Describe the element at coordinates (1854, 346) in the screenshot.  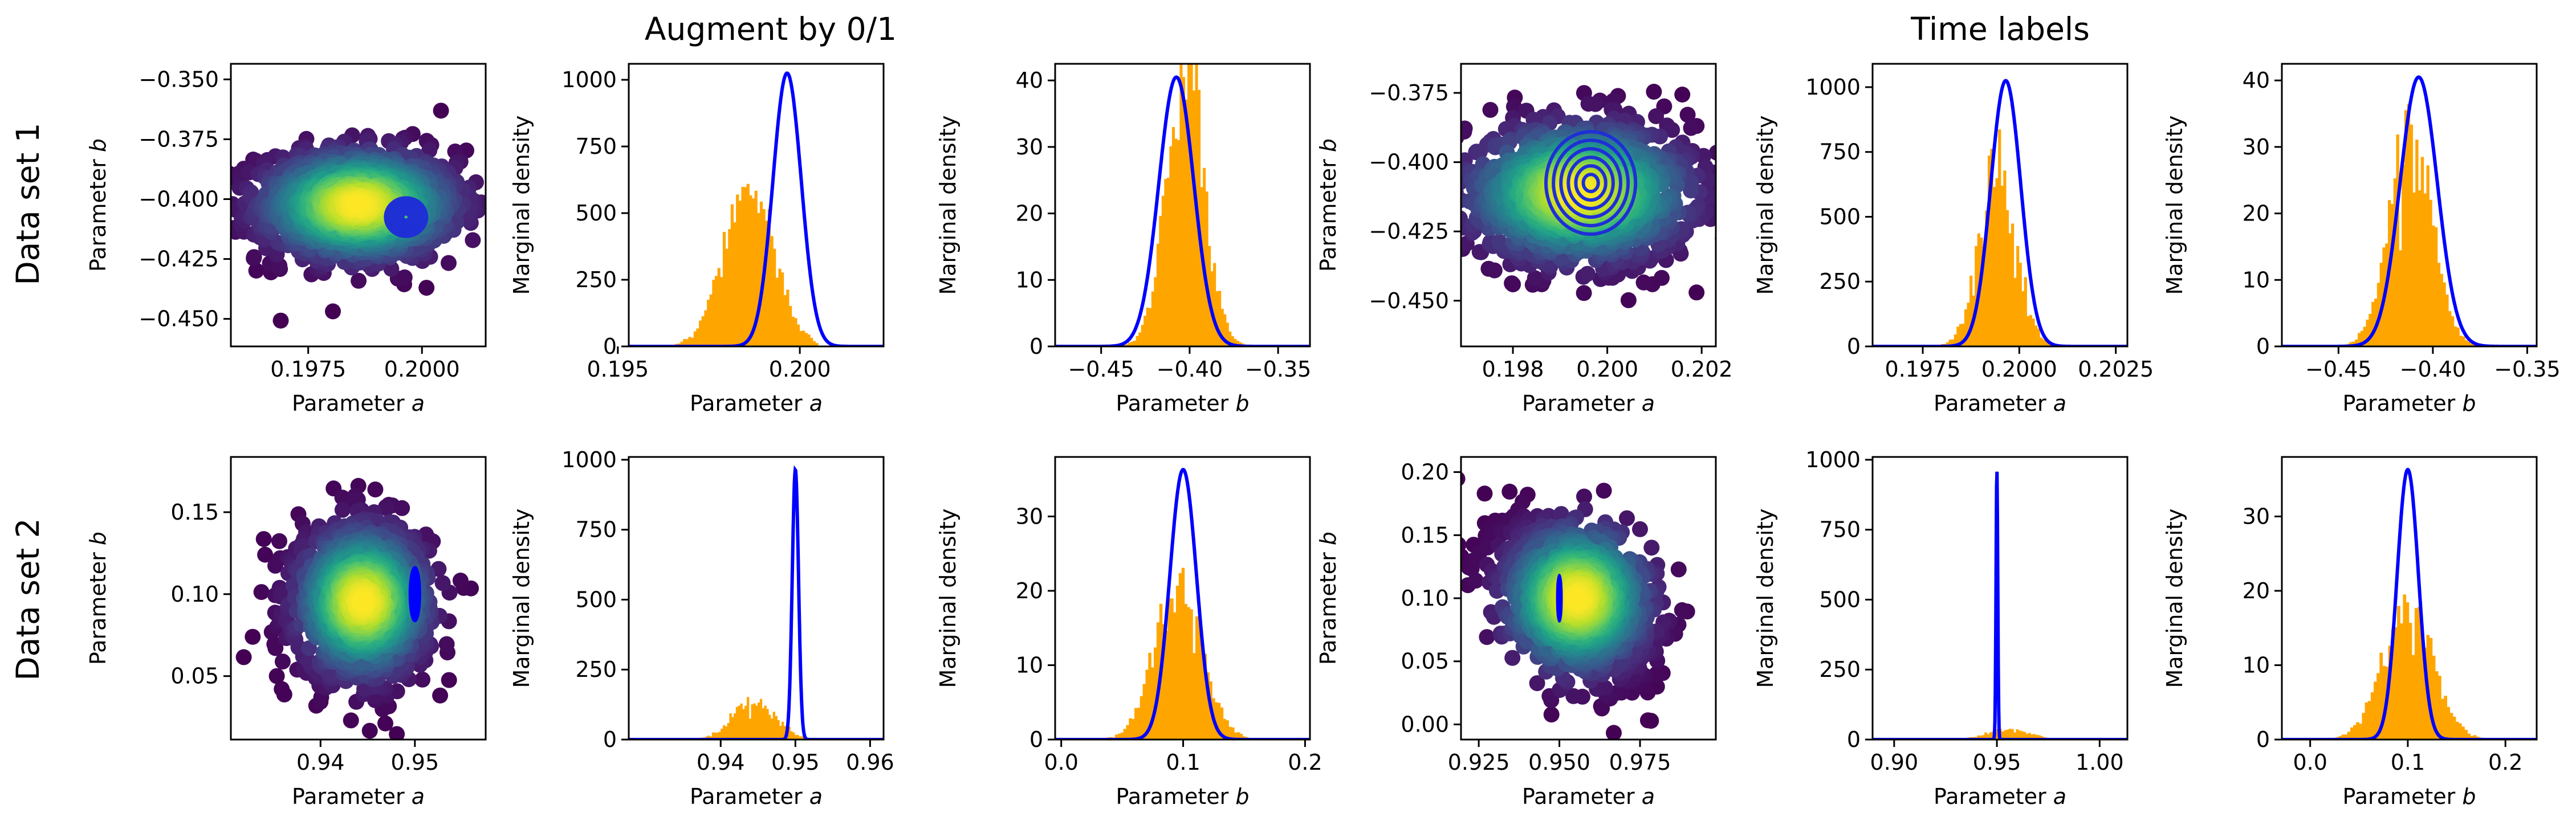
I see `y-tick-label: 0` at that location.